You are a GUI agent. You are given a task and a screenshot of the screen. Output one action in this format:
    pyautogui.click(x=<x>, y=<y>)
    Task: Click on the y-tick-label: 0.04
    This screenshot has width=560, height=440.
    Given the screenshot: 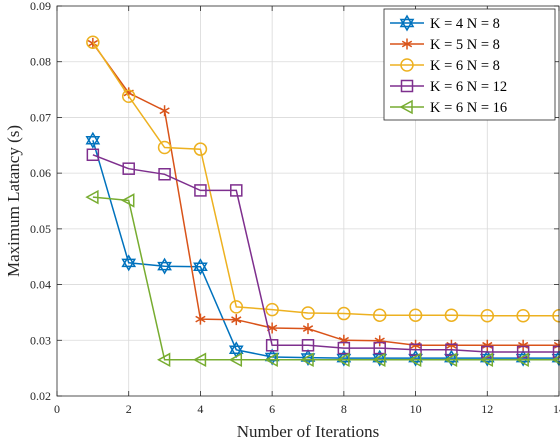 What is the action you would take?
    pyautogui.click(x=40, y=285)
    